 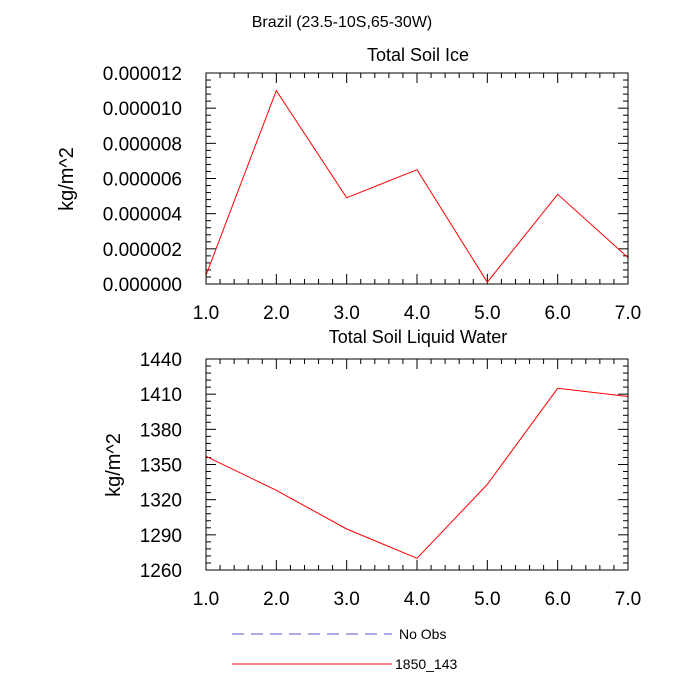 I want to click on series-group, so click(x=417, y=473).